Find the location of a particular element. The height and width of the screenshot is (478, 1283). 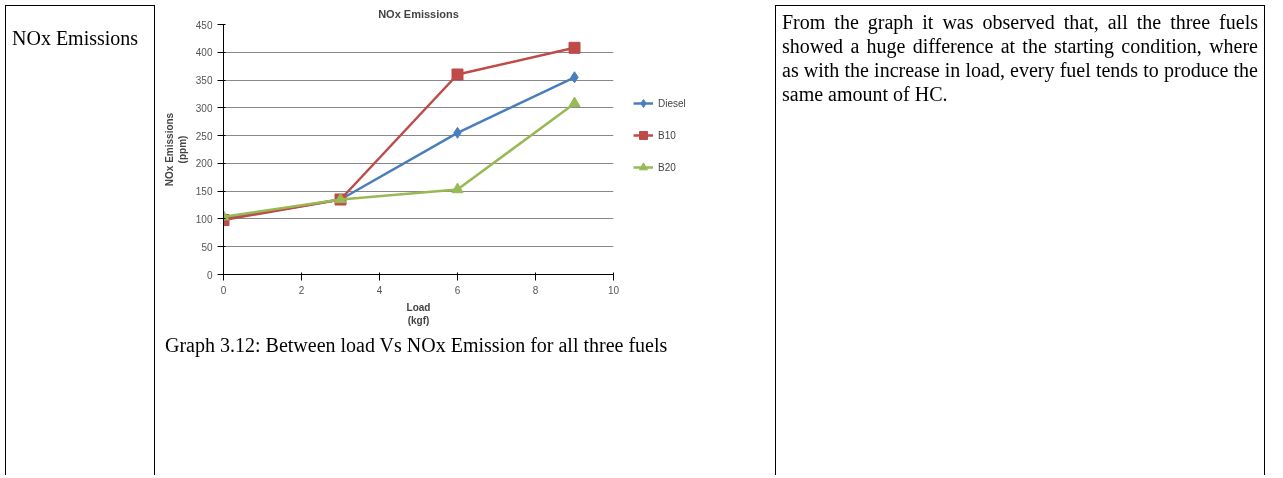

y-tick-label: 300 is located at coordinates (204, 108).